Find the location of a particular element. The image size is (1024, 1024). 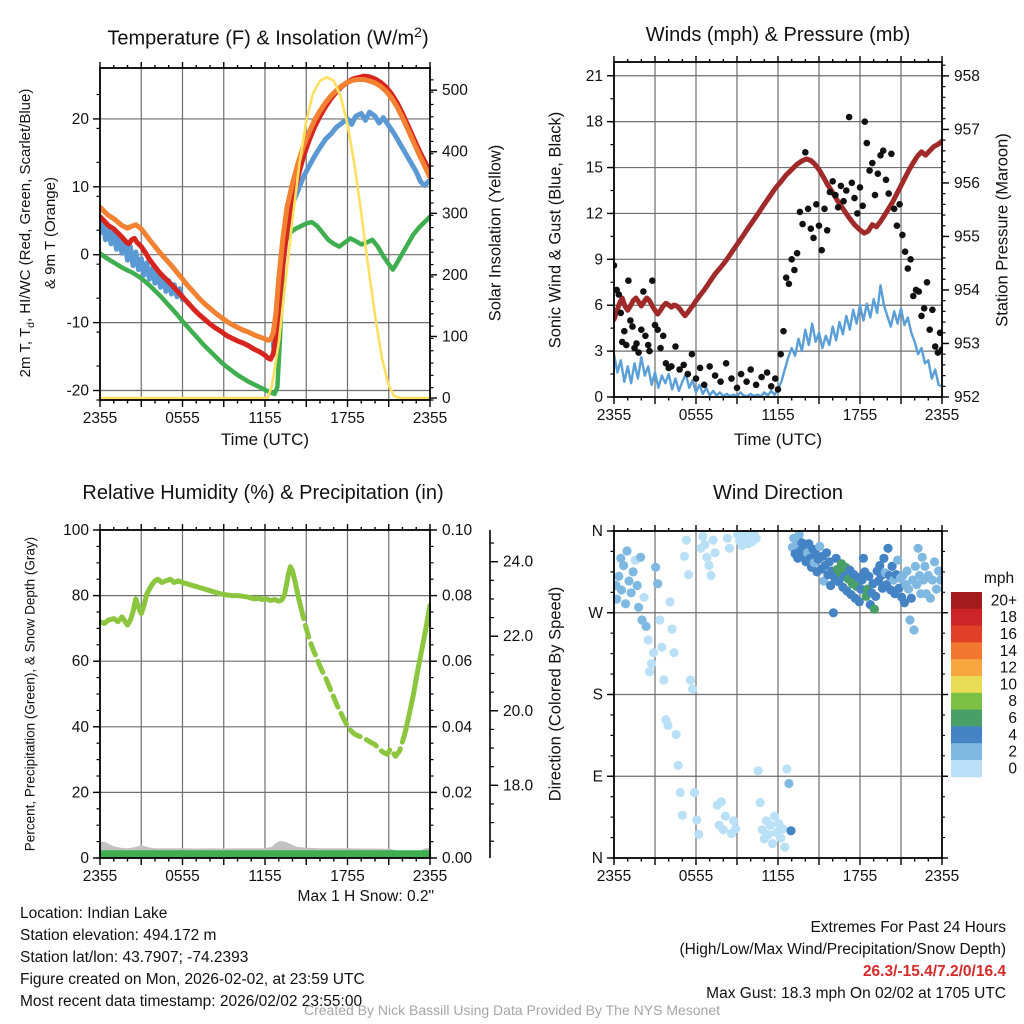

svg-text: 22.0 is located at coordinates (518, 636).